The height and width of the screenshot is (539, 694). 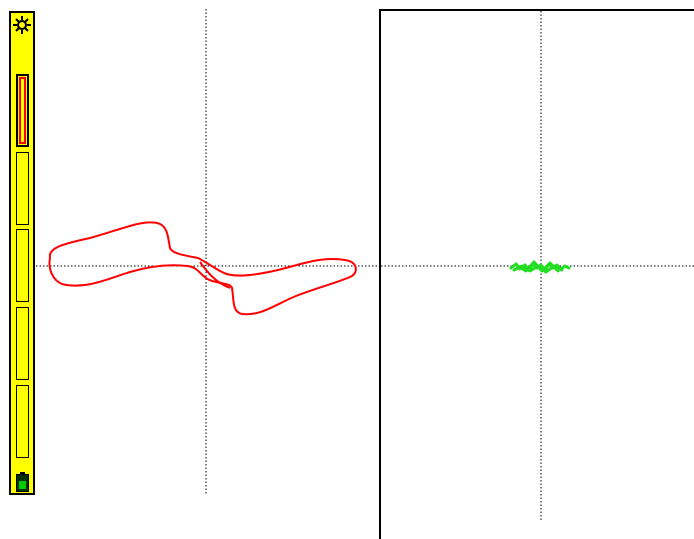 What do you see at coordinates (22, 482) in the screenshot?
I see `battery-icon` at bounding box center [22, 482].